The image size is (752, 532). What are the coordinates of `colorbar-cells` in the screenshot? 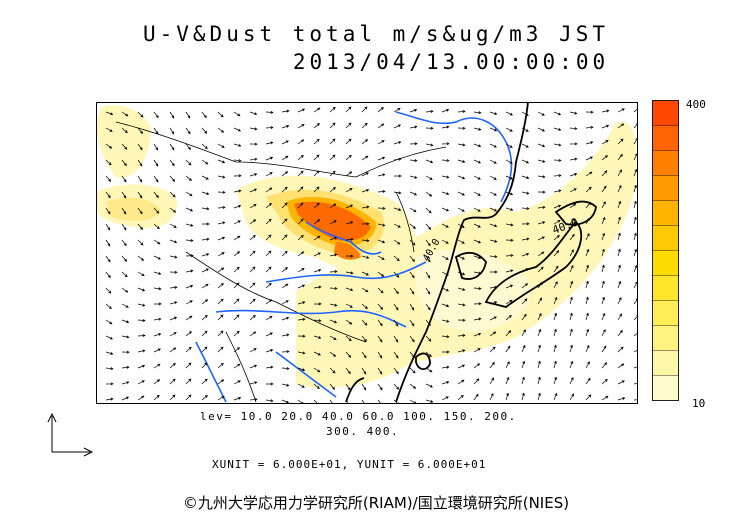 It's located at (665, 250).